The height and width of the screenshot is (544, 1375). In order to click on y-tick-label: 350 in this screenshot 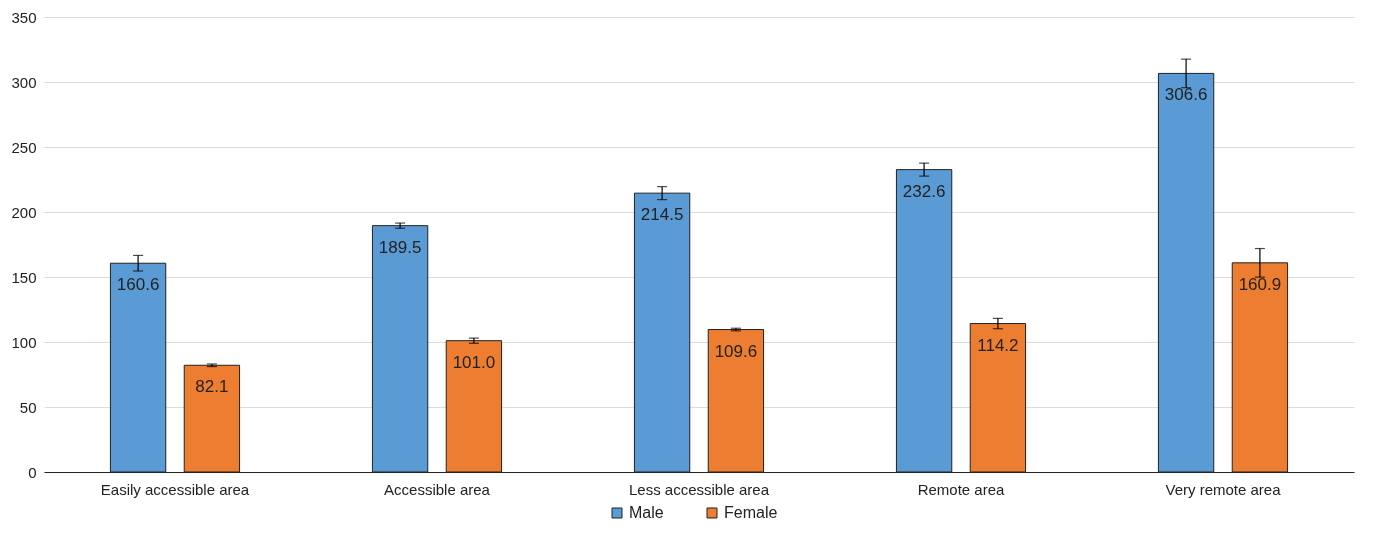, I will do `click(24, 17)`.